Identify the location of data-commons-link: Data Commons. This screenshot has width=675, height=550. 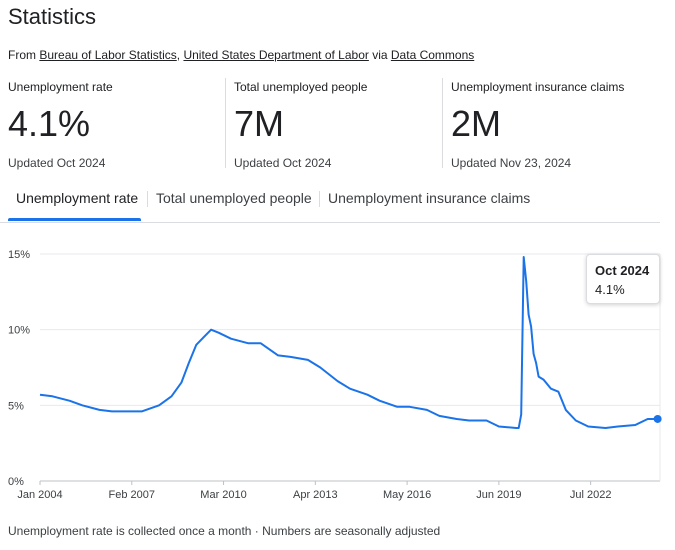
(432, 55).